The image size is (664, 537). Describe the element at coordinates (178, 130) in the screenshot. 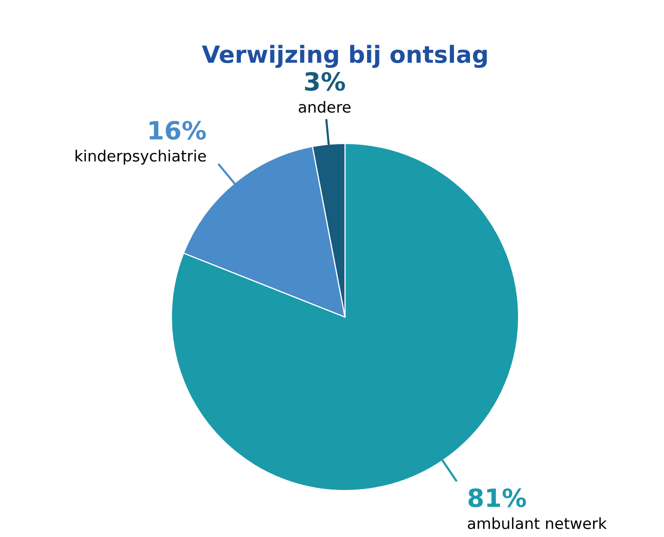

I see `data-label: 16%` at that location.